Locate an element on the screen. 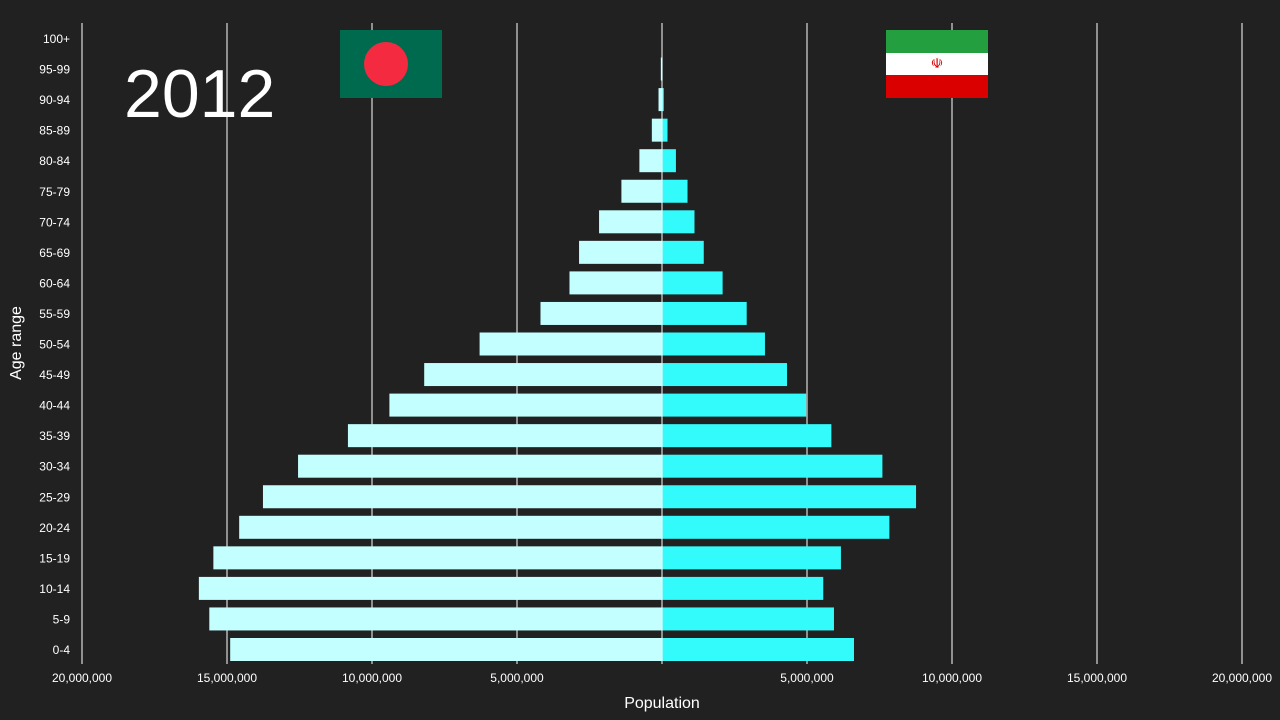  y-tick-label: 100+ is located at coordinates (56, 39).